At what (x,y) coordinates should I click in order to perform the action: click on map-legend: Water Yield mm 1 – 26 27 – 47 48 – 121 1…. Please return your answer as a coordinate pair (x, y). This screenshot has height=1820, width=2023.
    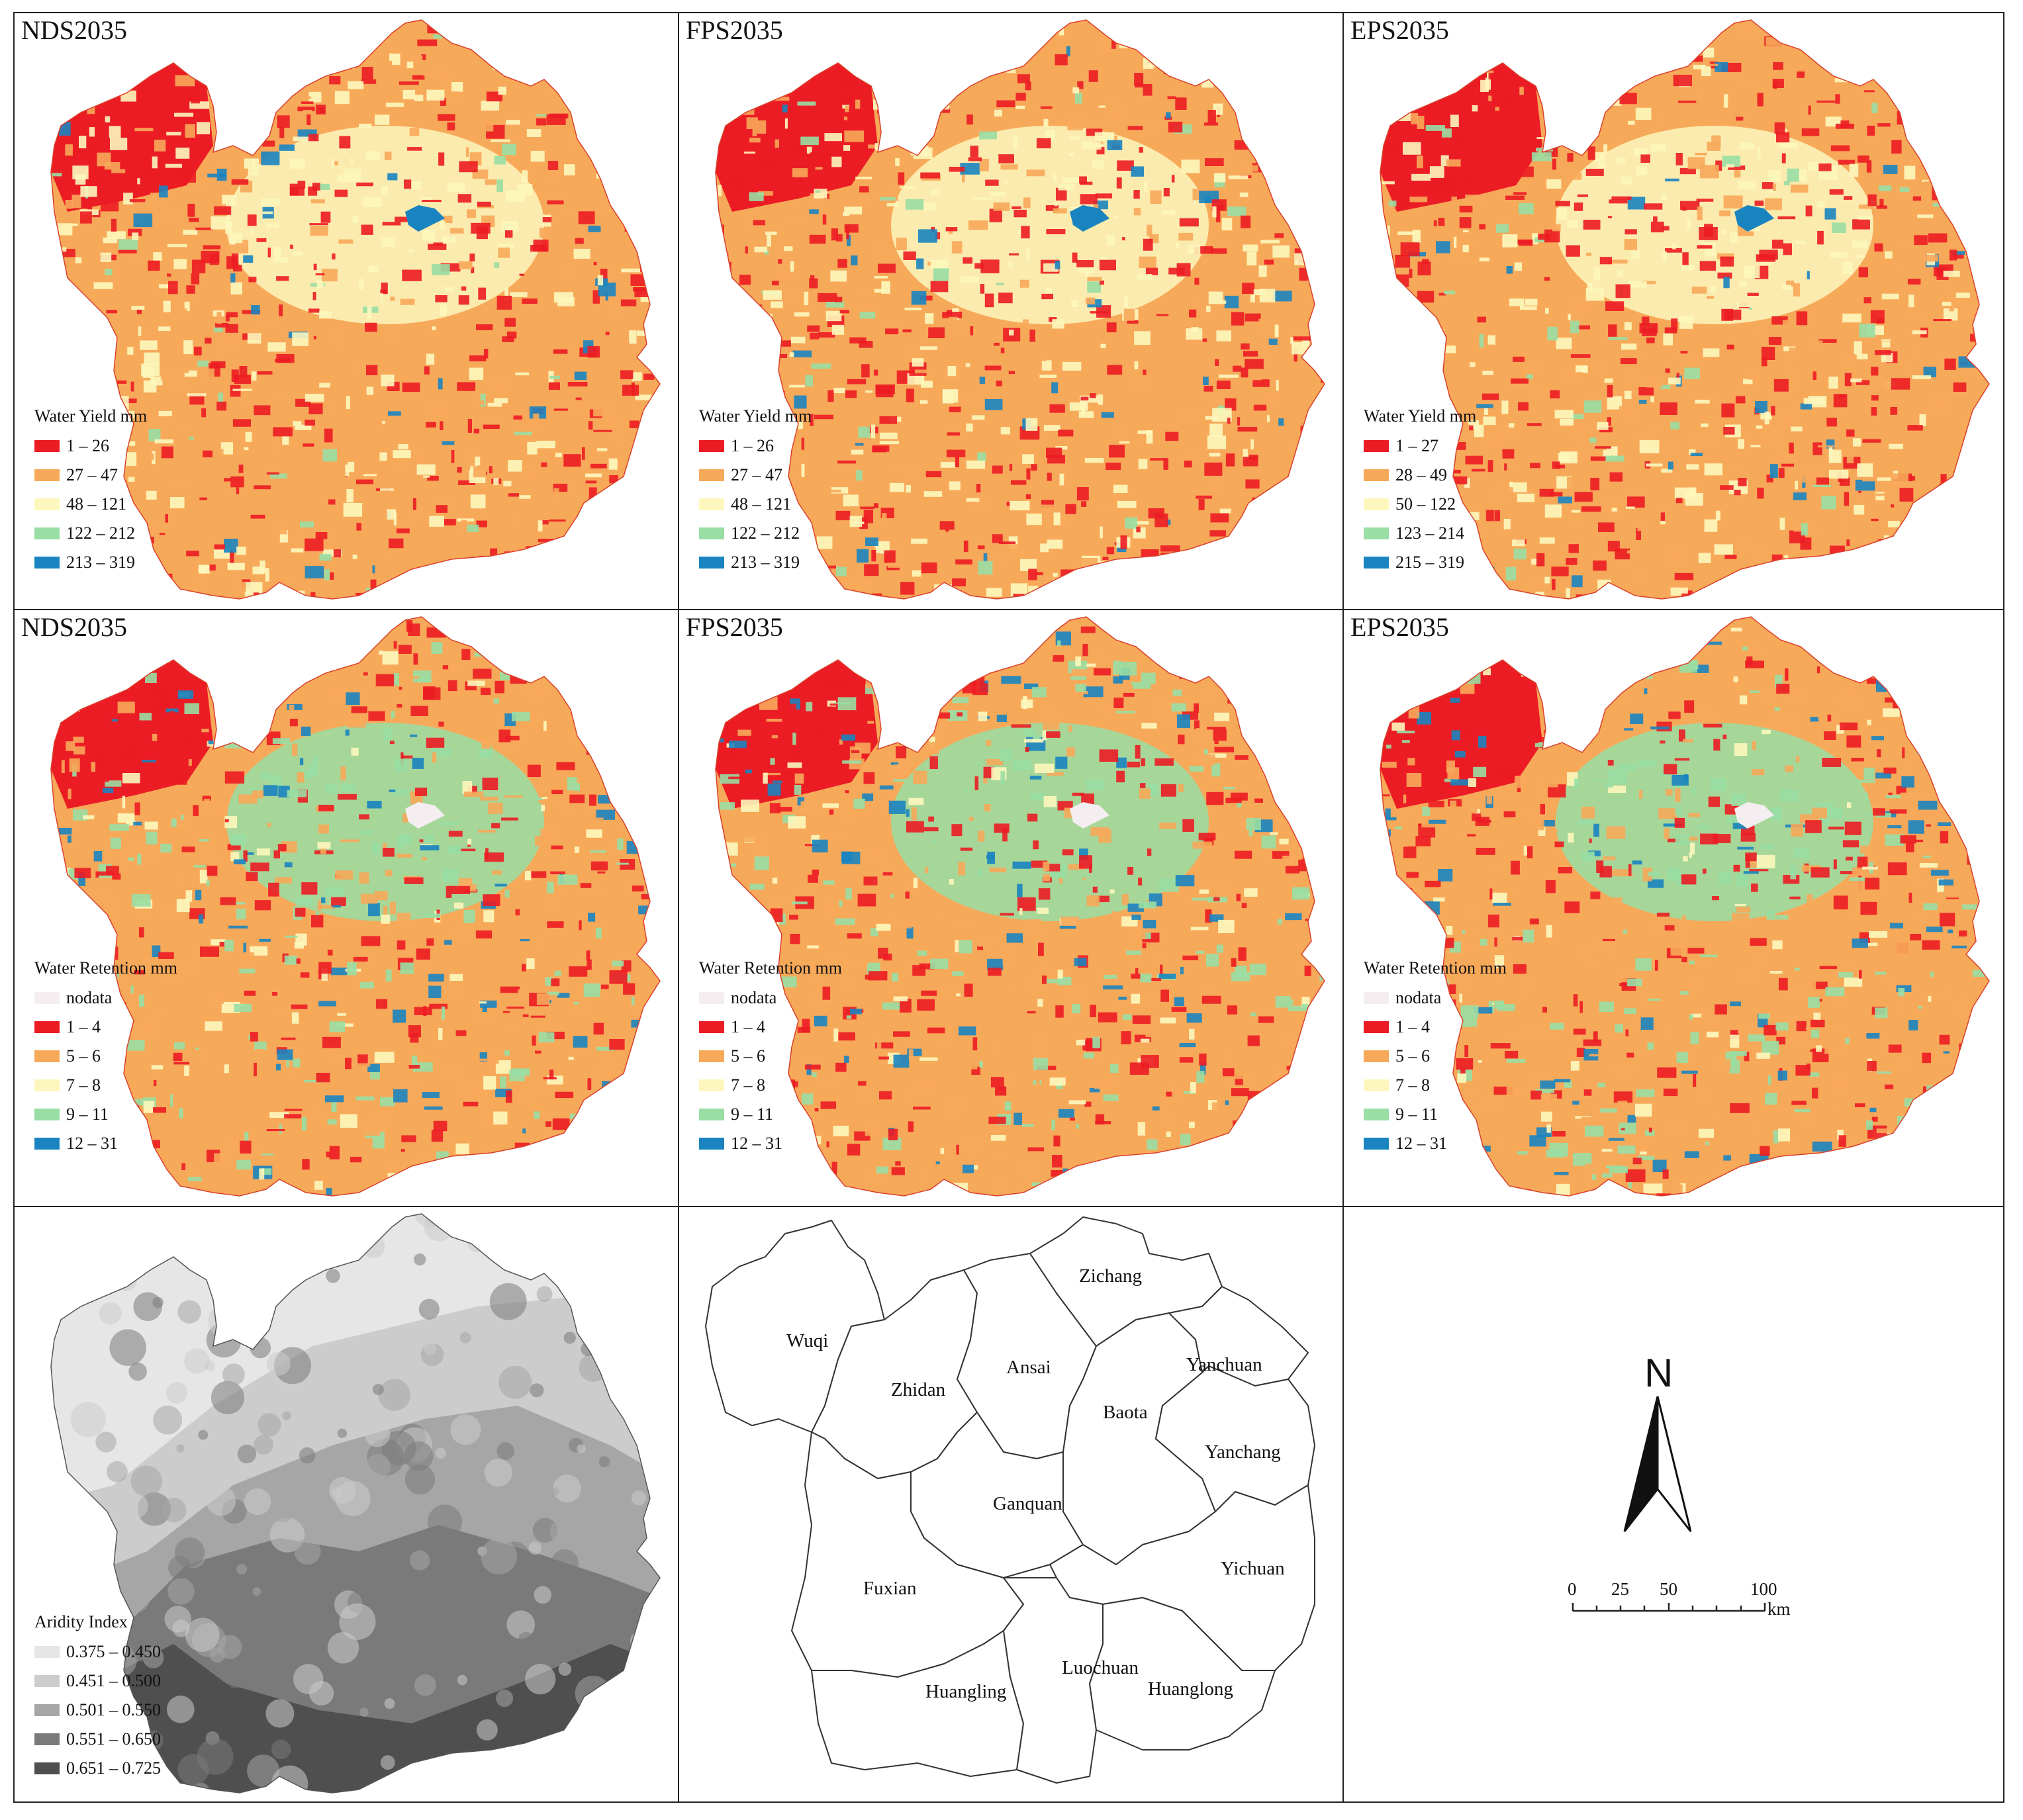
    Looking at the image, I should click on (91, 493).